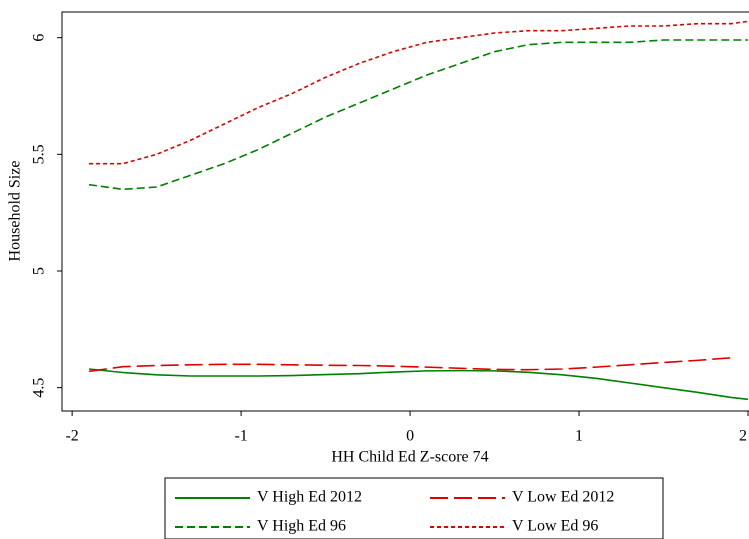 This screenshot has width=749, height=539. I want to click on legend-box, so click(414, 508).